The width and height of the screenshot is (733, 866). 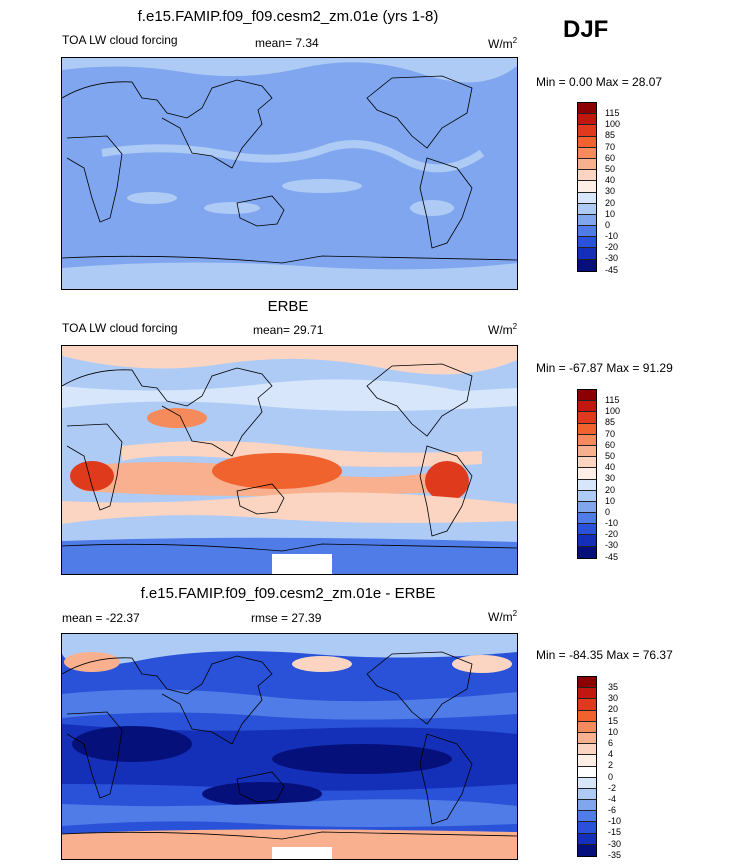 I want to click on tick: -35, so click(x=615, y=854).